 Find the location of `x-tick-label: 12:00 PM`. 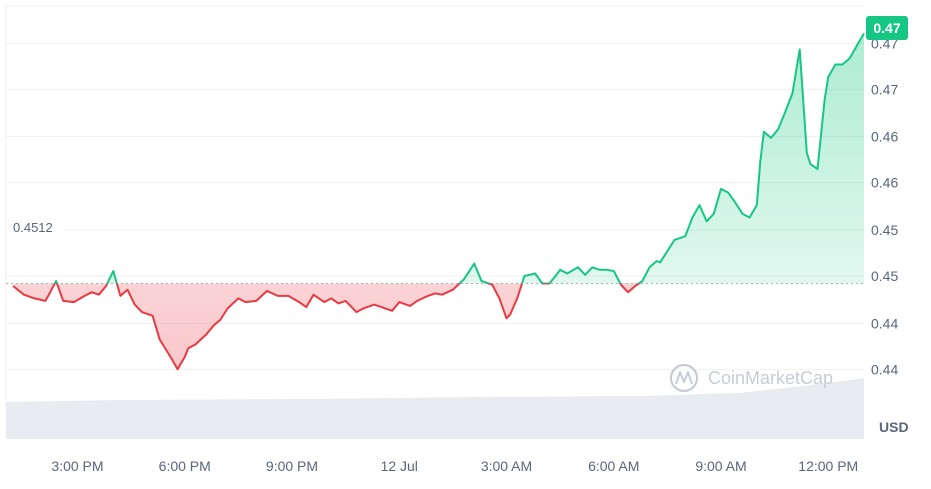

x-tick-label: 12:00 PM is located at coordinates (828, 466).